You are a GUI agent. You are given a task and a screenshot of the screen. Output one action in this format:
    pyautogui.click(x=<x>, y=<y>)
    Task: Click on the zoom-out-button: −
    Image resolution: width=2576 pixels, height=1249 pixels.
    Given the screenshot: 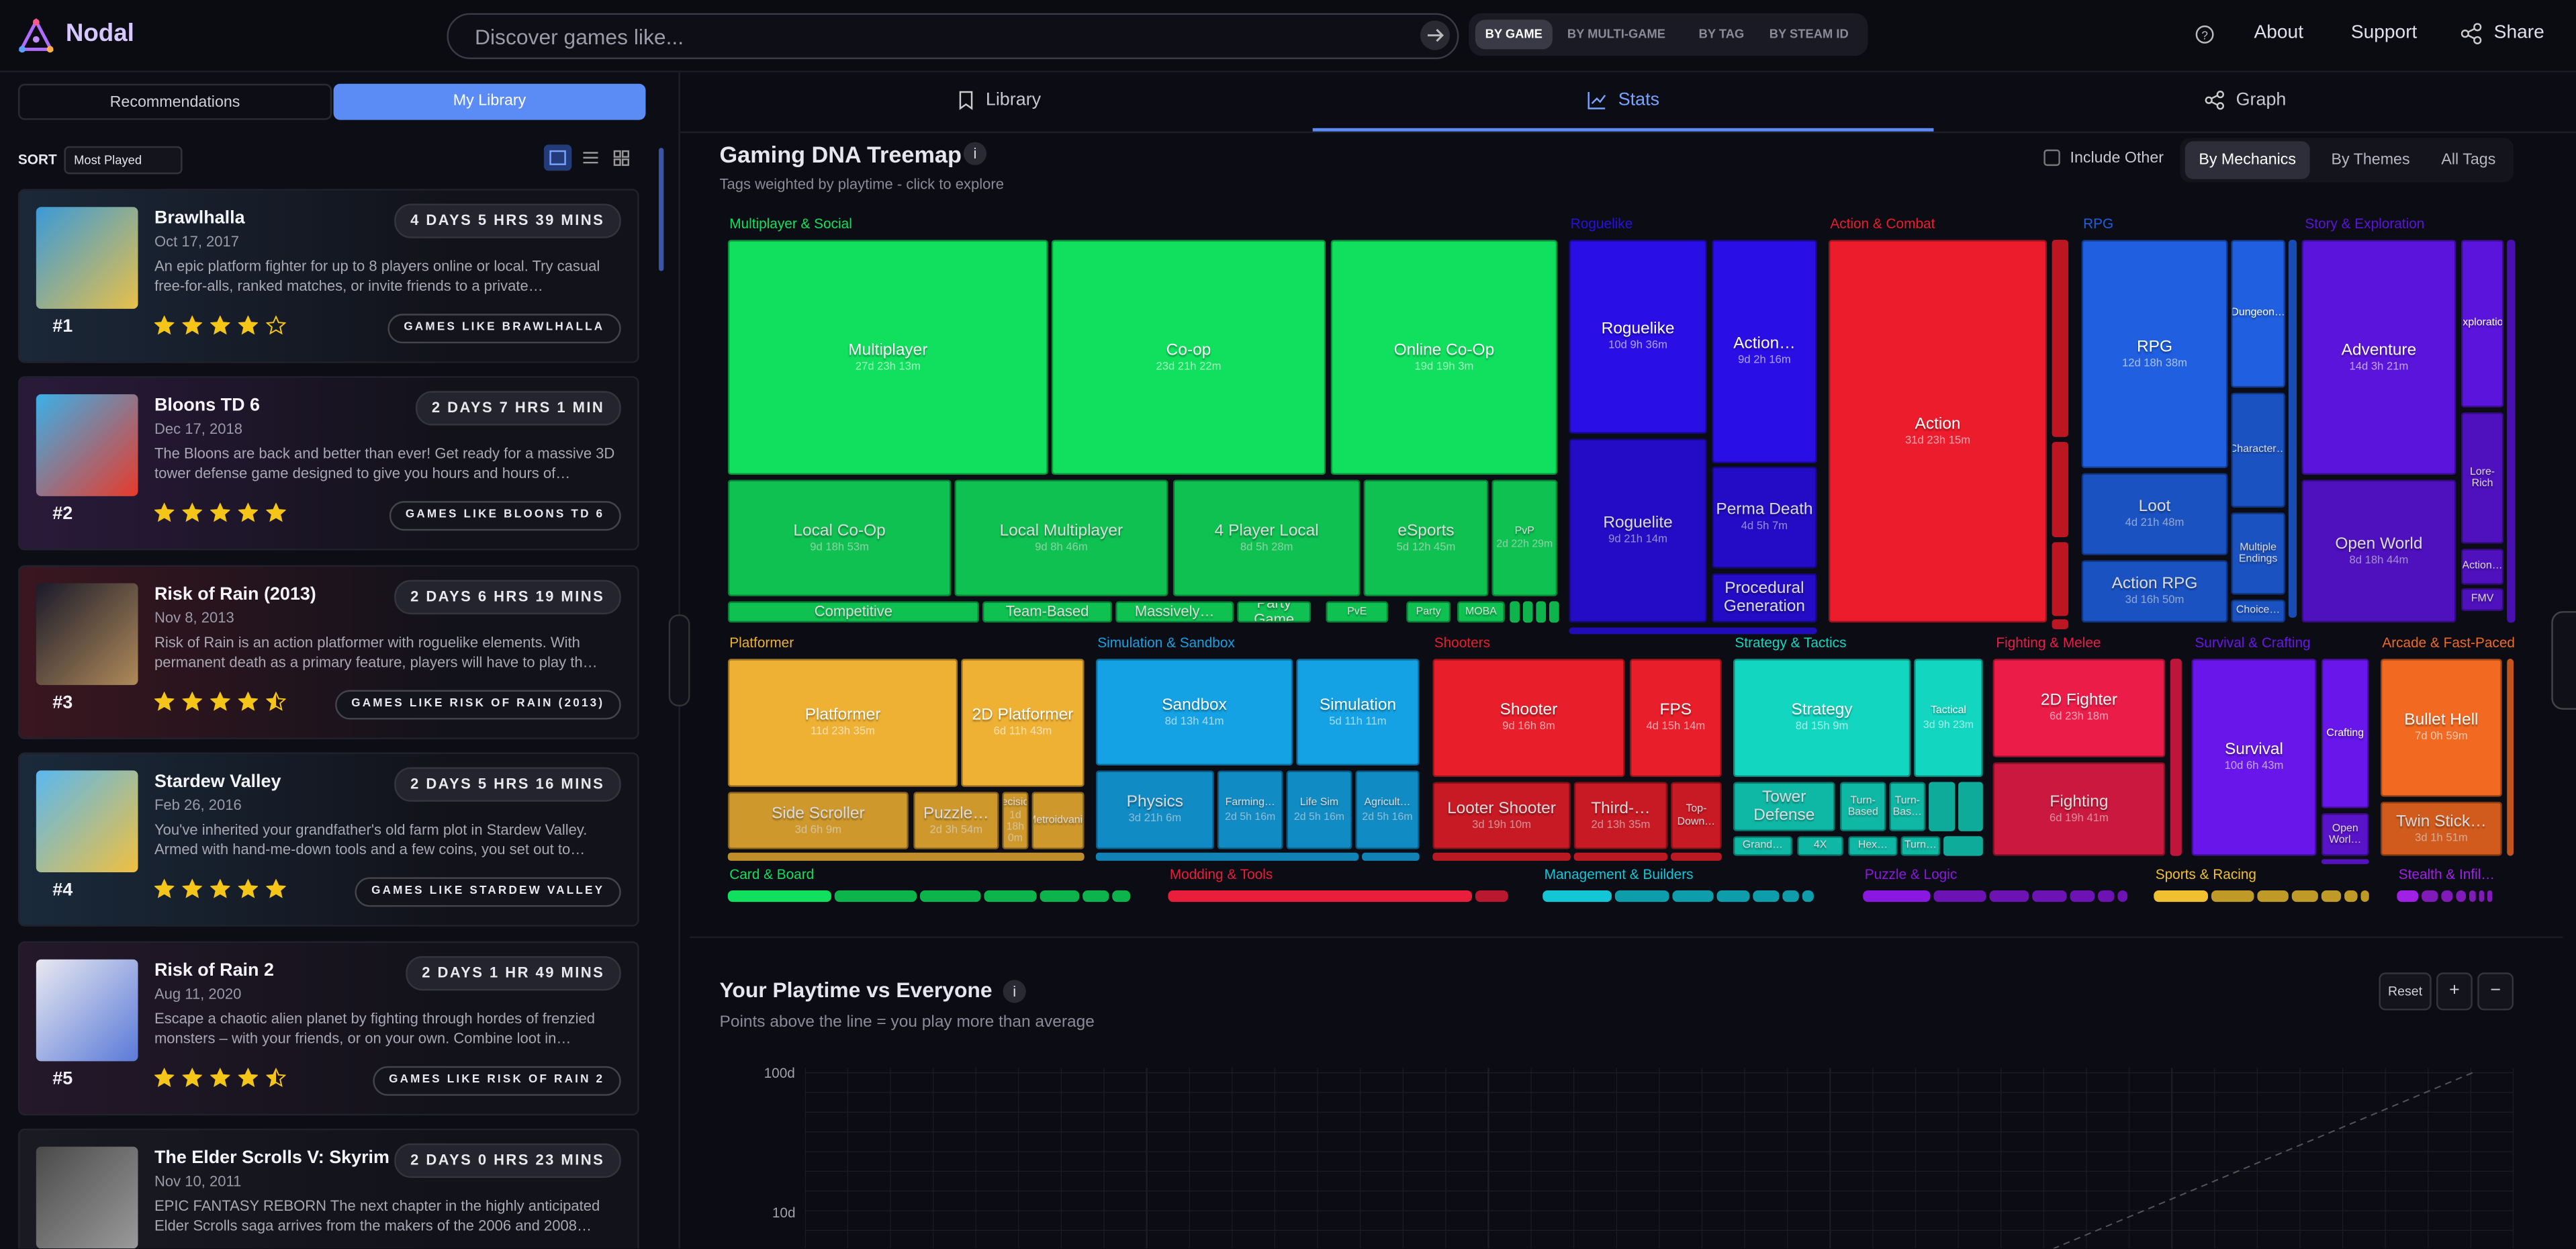 What is the action you would take?
    pyautogui.click(x=2495, y=991)
    